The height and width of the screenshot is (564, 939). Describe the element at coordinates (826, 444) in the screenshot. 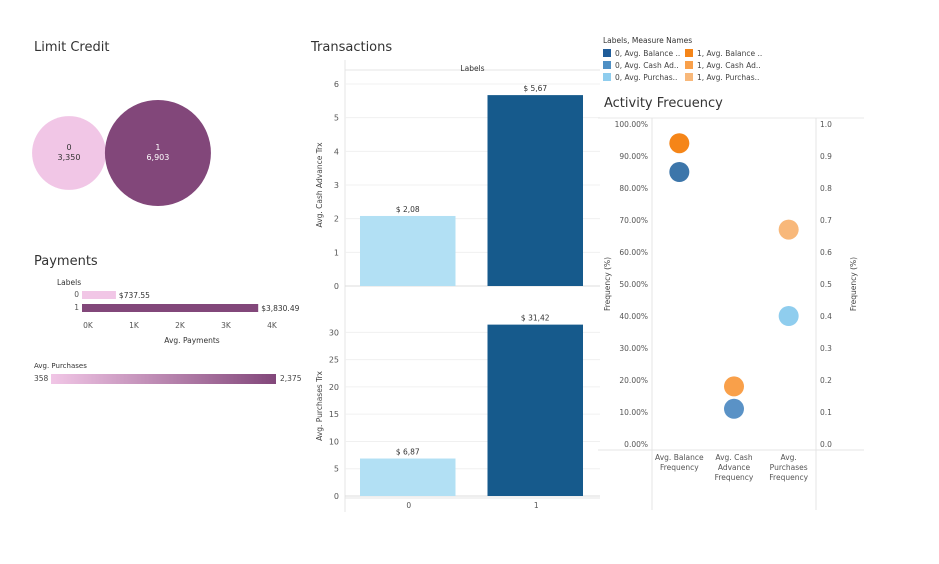

I see `y-tick-label: 0.0` at that location.